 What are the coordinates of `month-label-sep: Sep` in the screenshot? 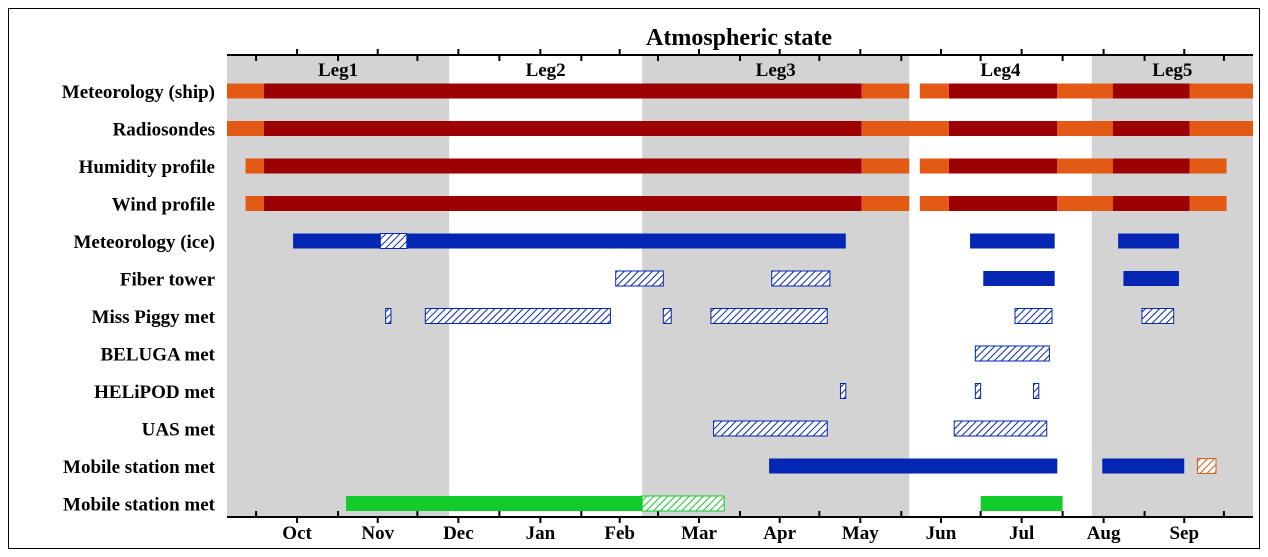 It's located at (1184, 533).